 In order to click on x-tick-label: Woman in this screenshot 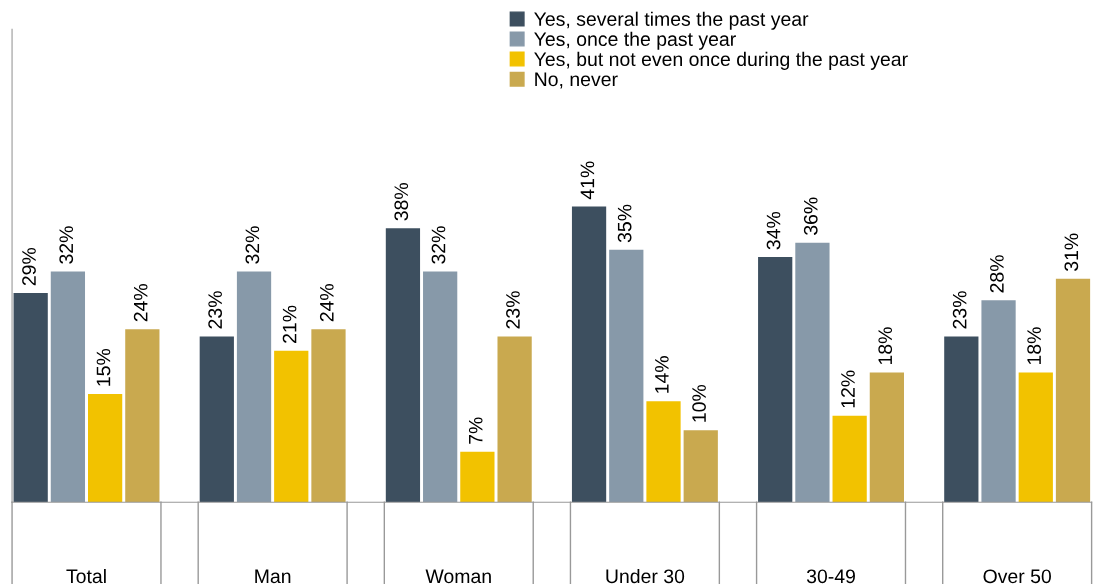, I will do `click(458, 576)`.